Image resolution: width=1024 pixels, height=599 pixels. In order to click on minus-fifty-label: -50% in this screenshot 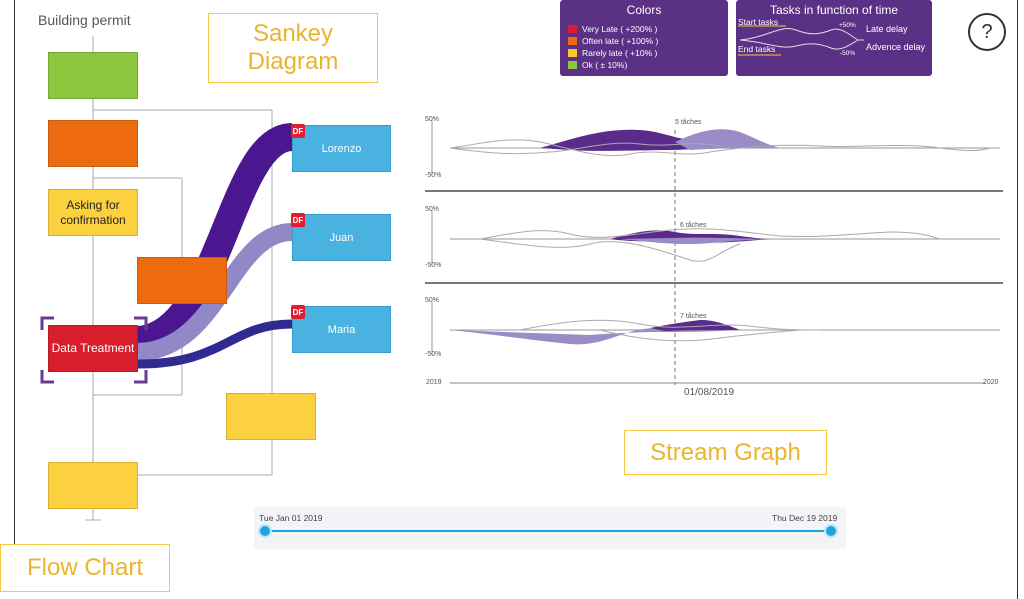, I will do `click(848, 53)`.